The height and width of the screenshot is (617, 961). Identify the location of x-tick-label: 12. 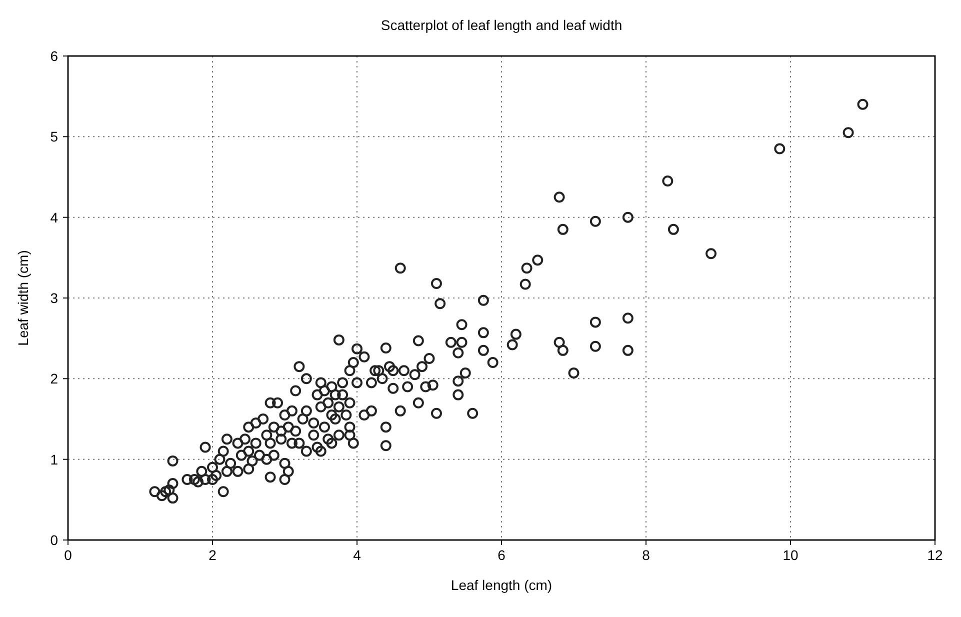
(935, 555).